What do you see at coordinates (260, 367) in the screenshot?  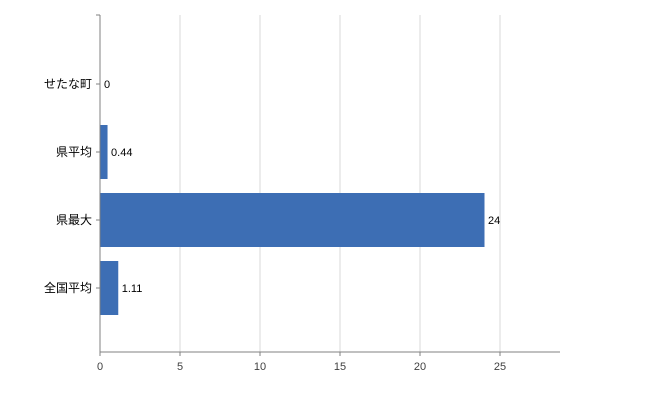 I see `x-tick-label: 10` at bounding box center [260, 367].